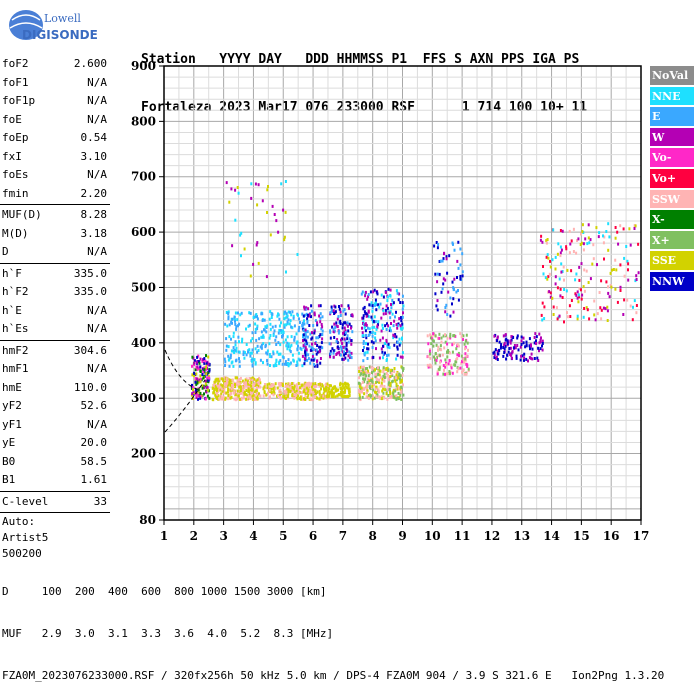  Describe the element at coordinates (185, 406) in the screenshot. I see `profile-trace` at that location.